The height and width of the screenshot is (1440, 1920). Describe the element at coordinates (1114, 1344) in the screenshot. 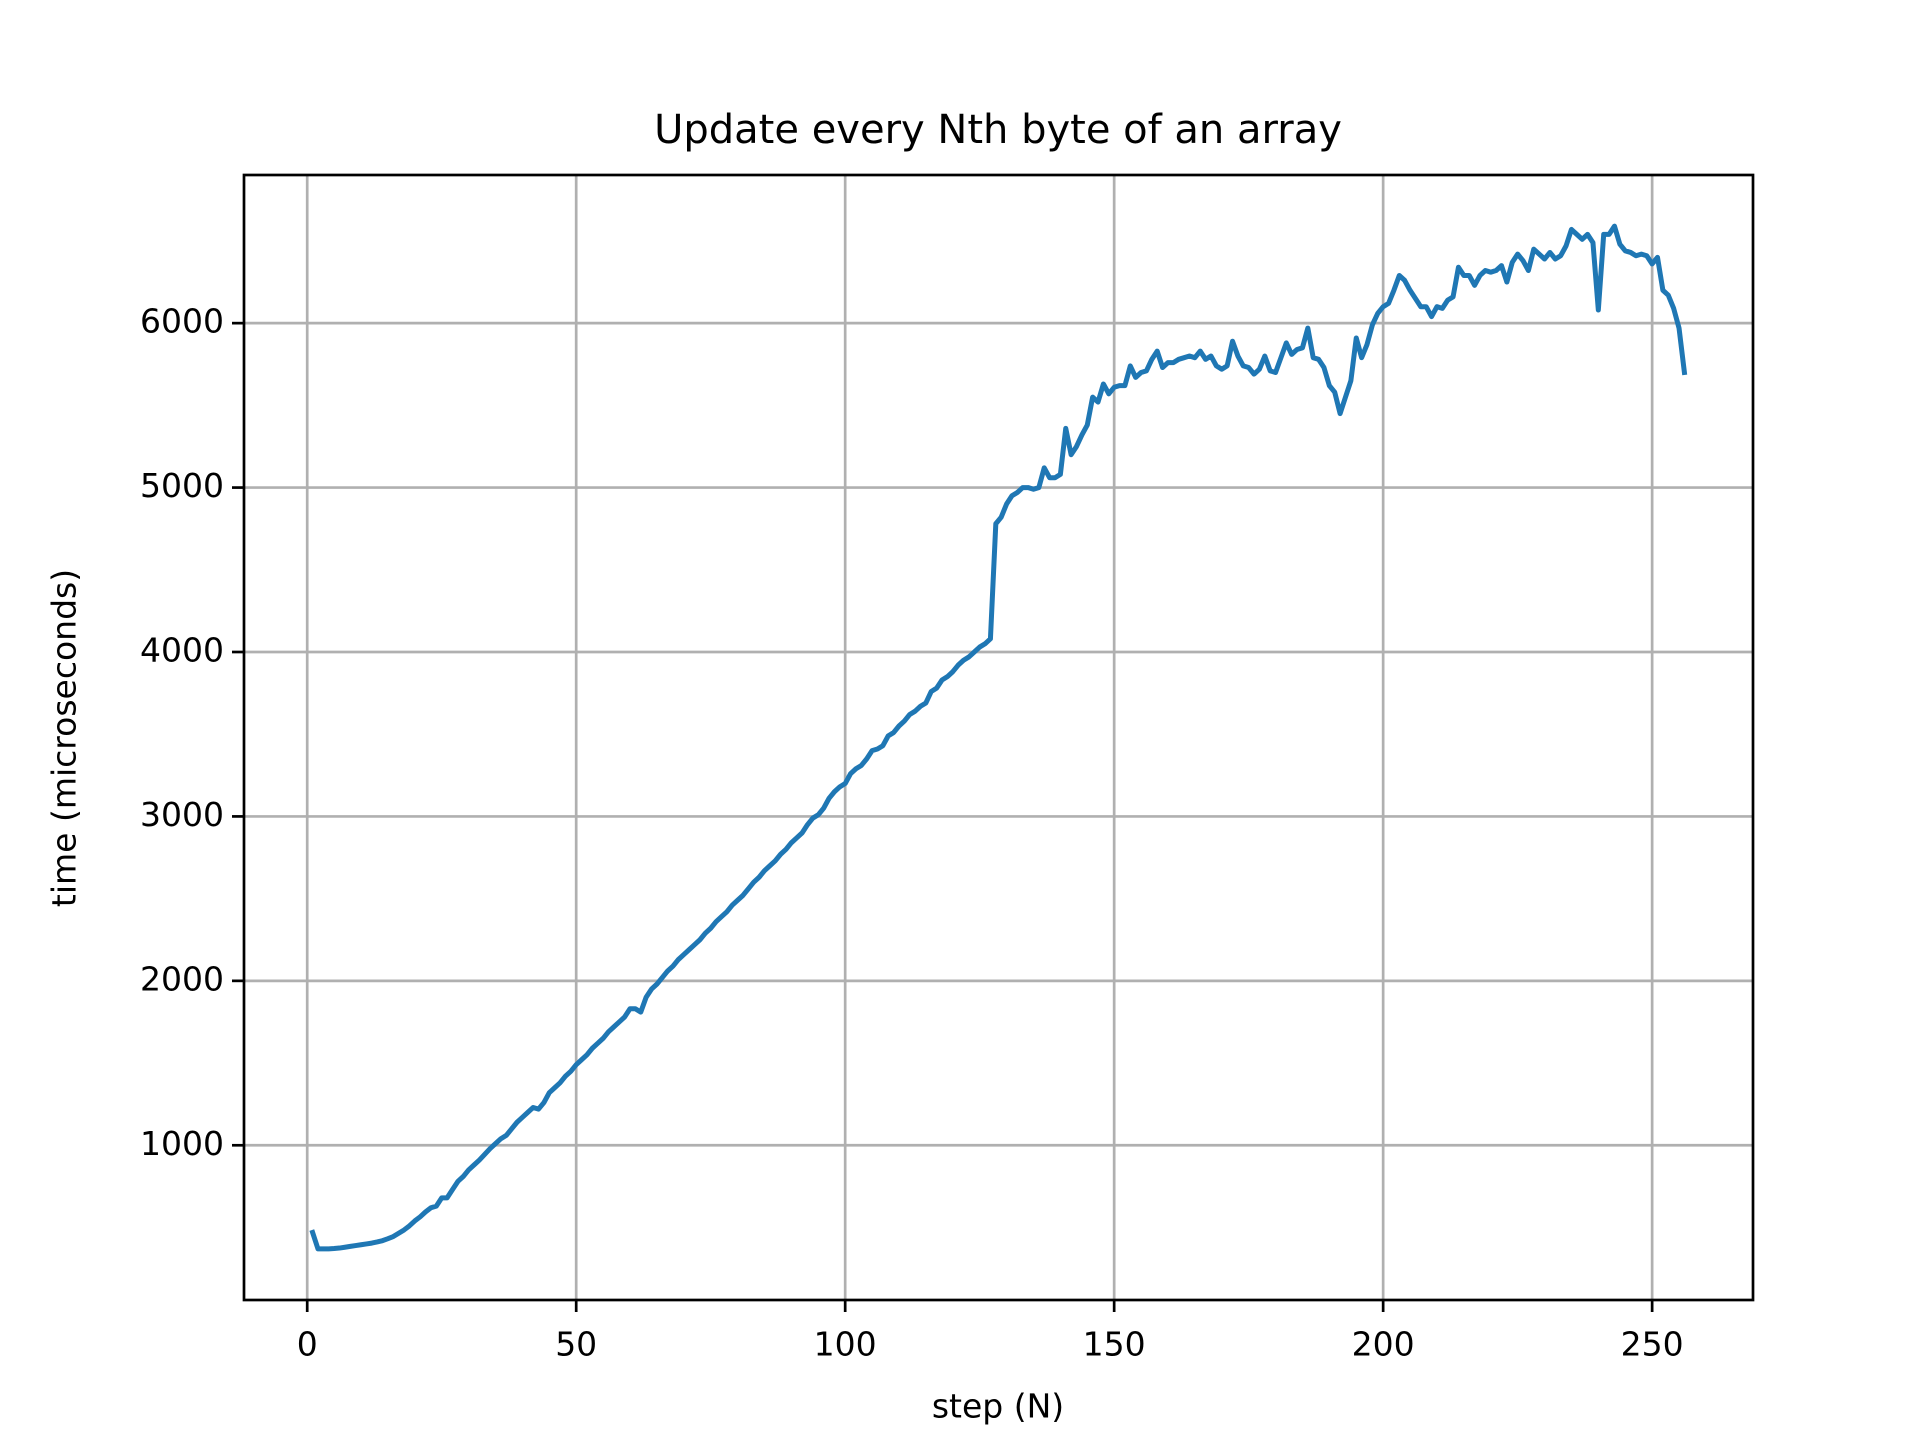

I see `x-tick-label: 150` at that location.